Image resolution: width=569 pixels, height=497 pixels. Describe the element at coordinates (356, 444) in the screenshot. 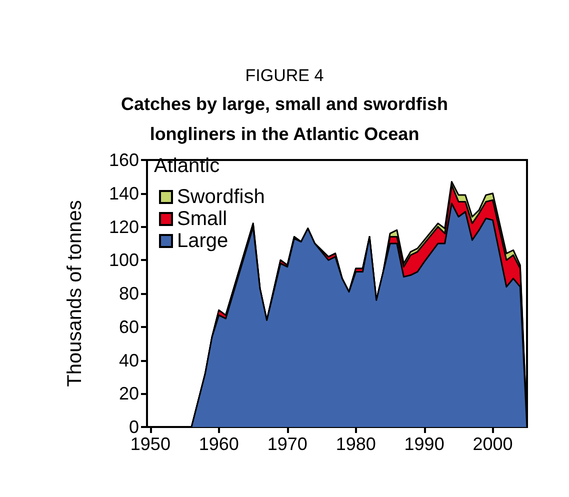

I see `x-tick-label: 1980` at that location.